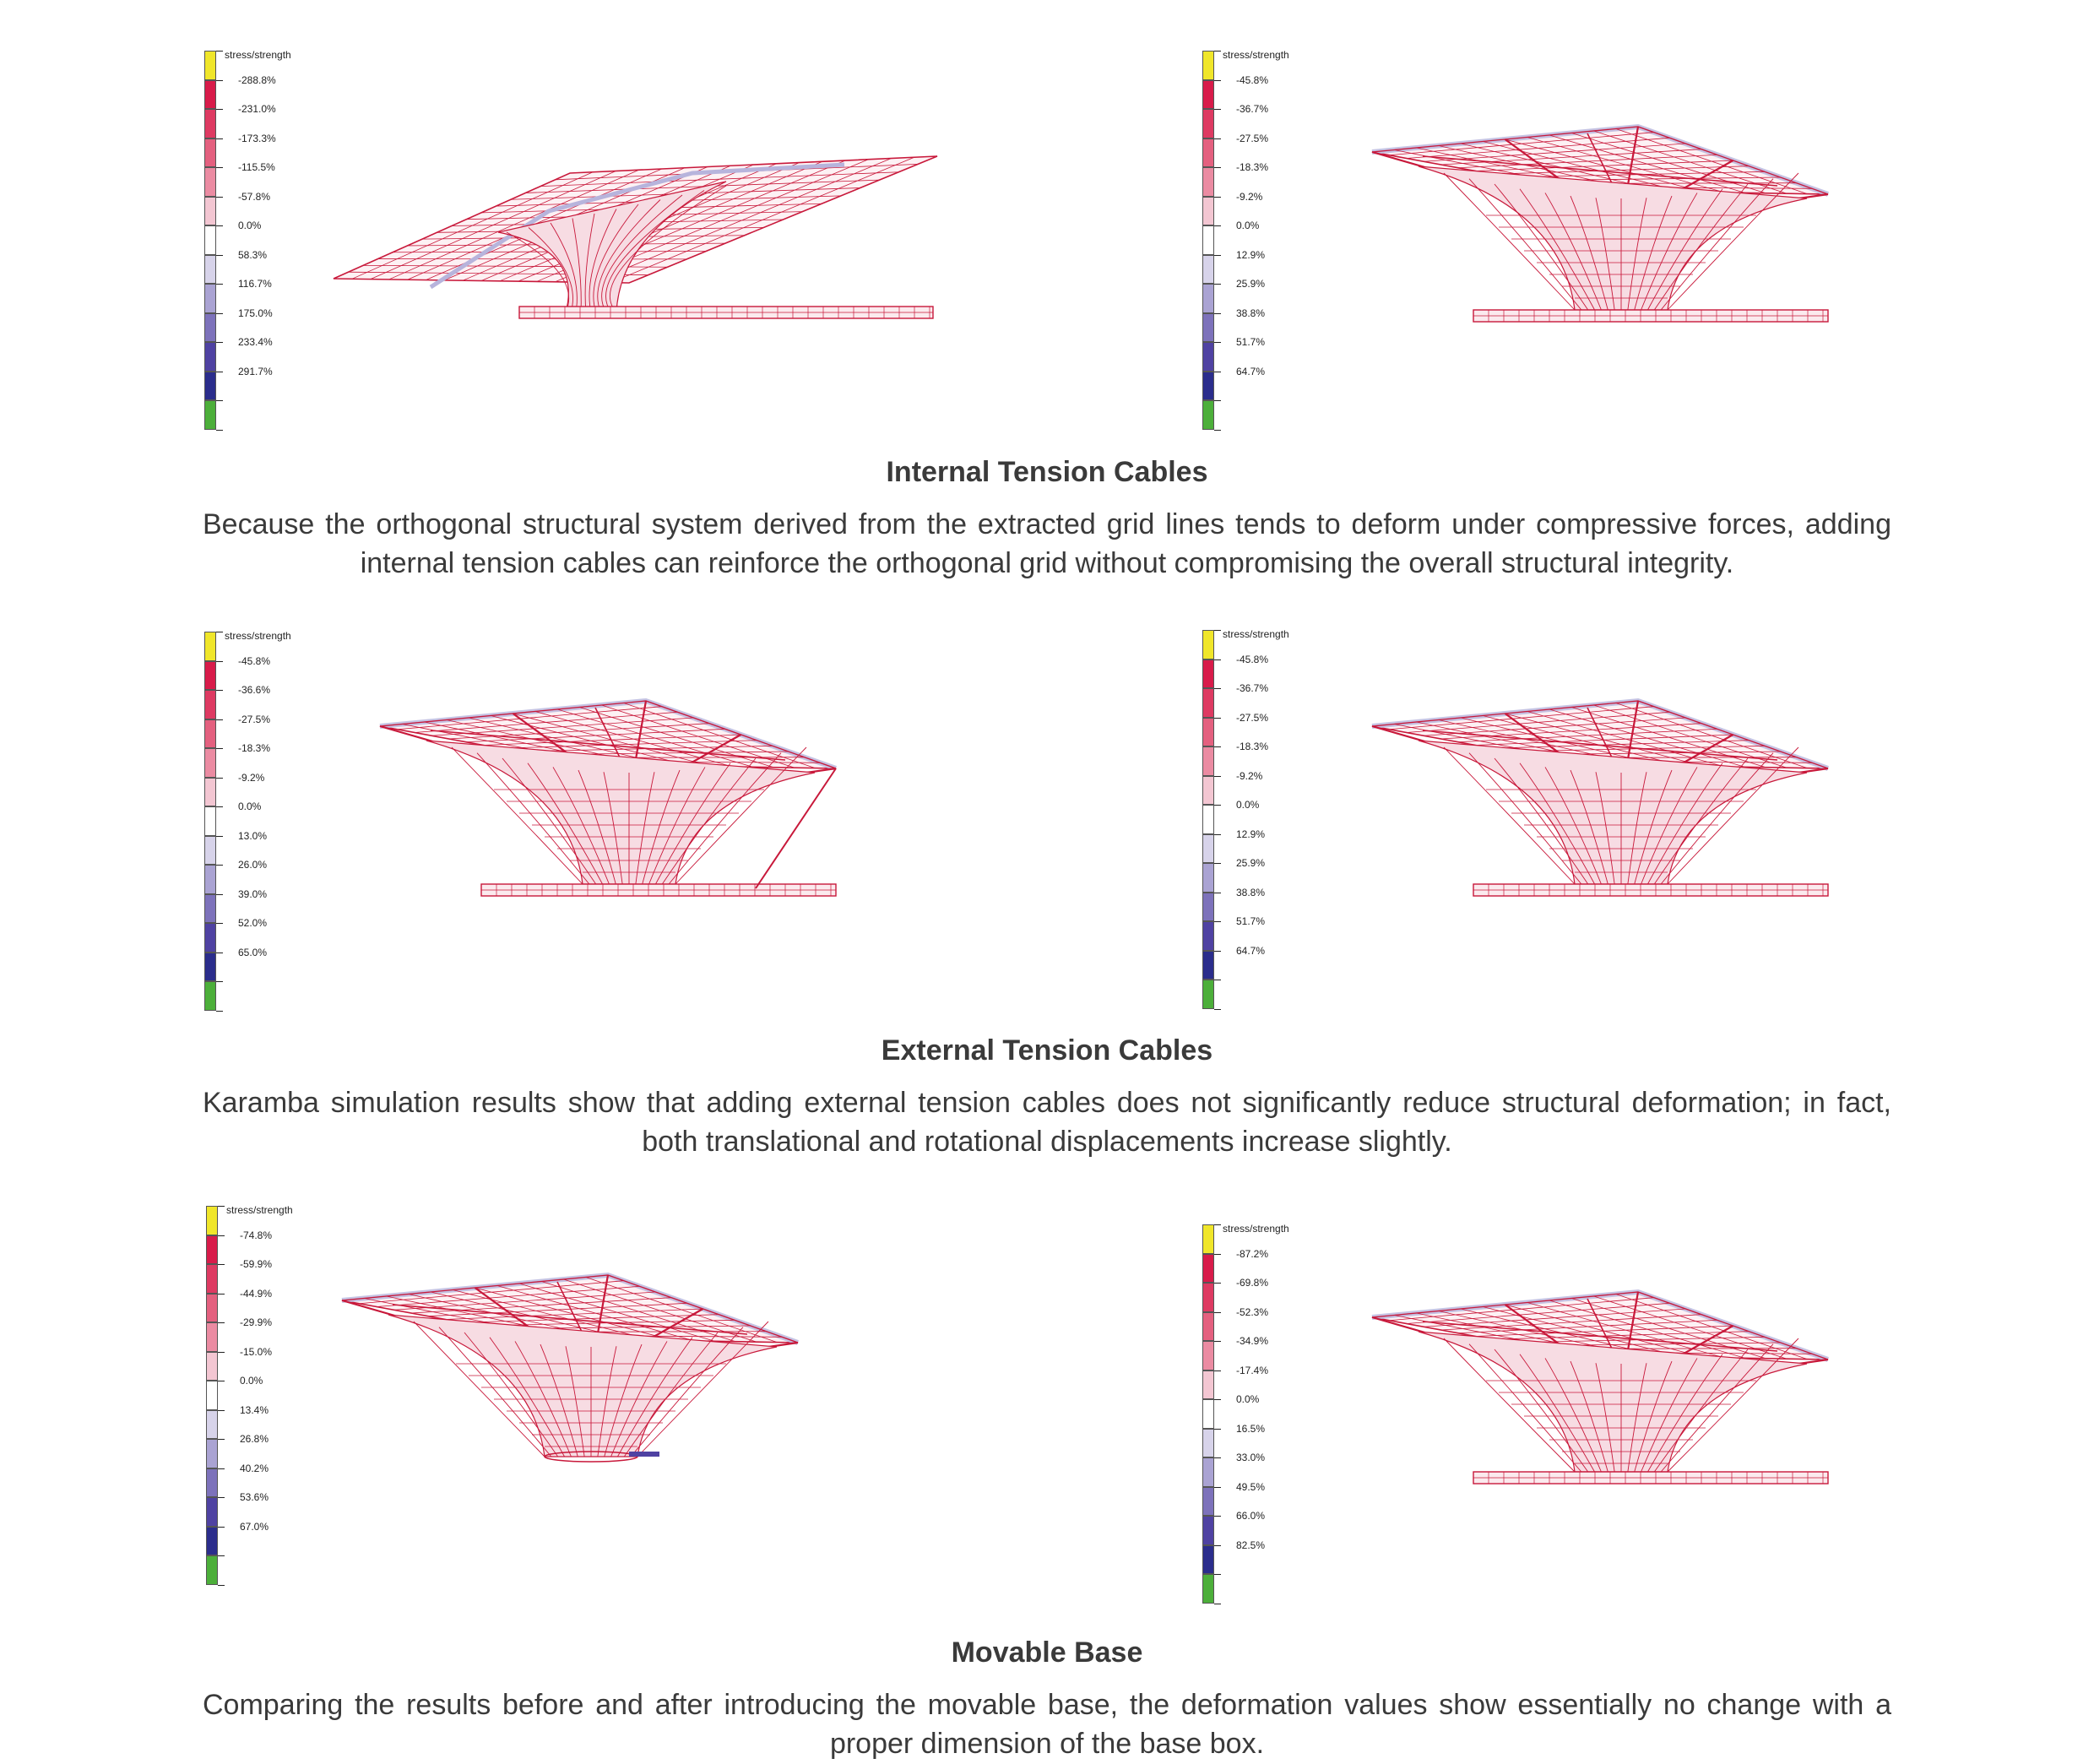 This screenshot has height=1764, width=2094. Describe the element at coordinates (1251, 1457) in the screenshot. I see `legend-value-label: 33.0%` at that location.